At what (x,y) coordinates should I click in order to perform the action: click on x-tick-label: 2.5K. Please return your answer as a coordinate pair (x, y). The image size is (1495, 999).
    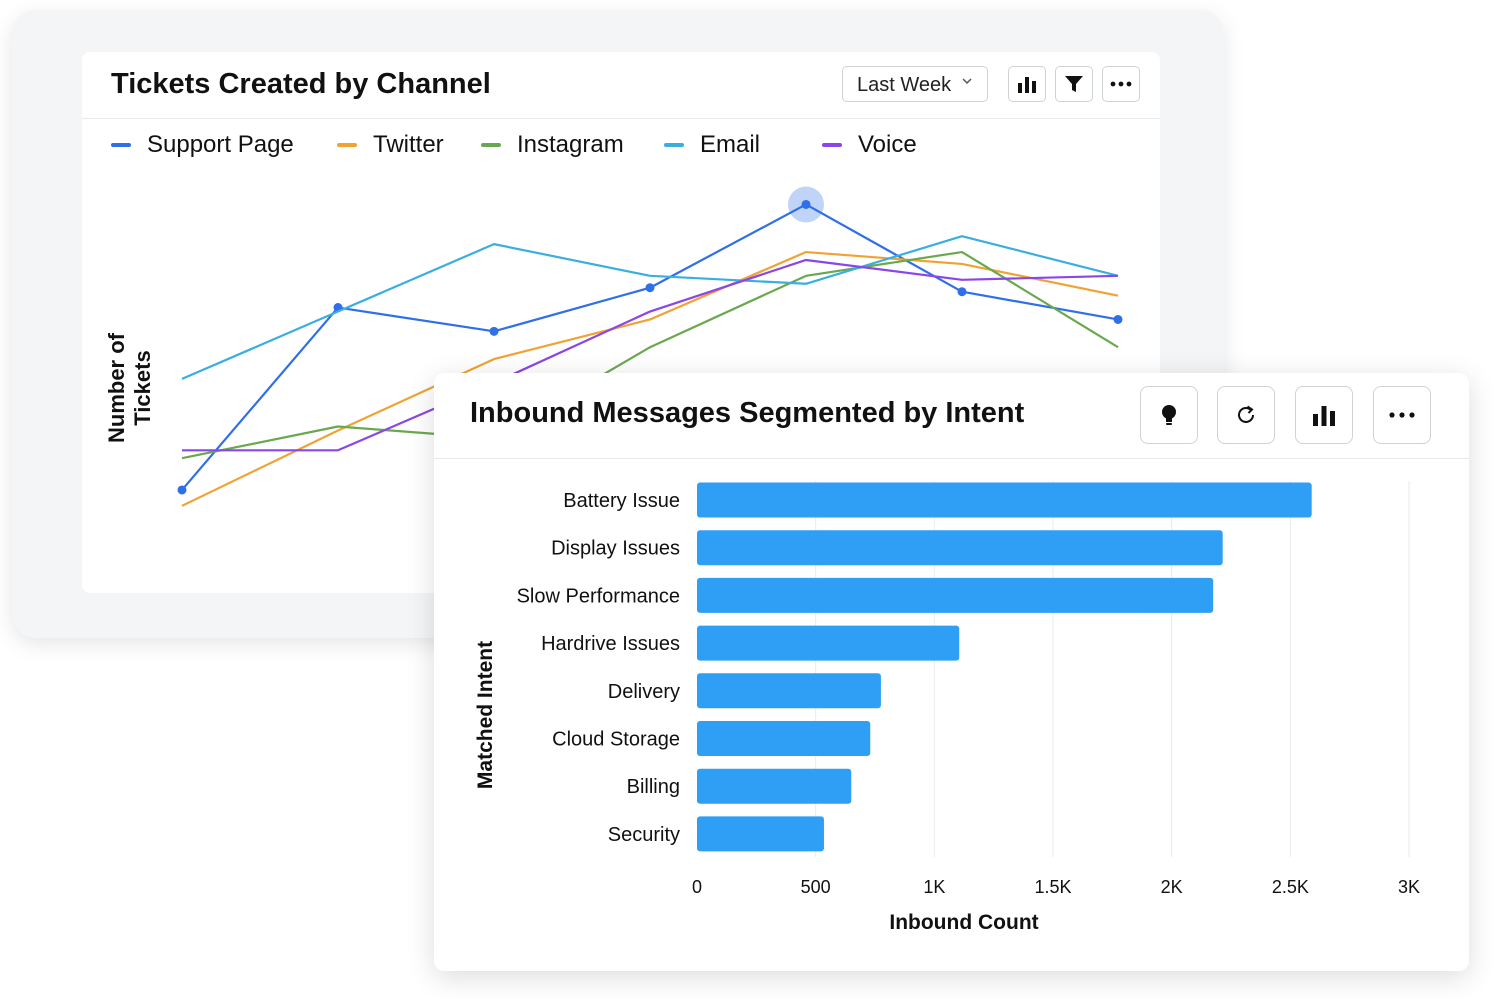
    Looking at the image, I should click on (1290, 887).